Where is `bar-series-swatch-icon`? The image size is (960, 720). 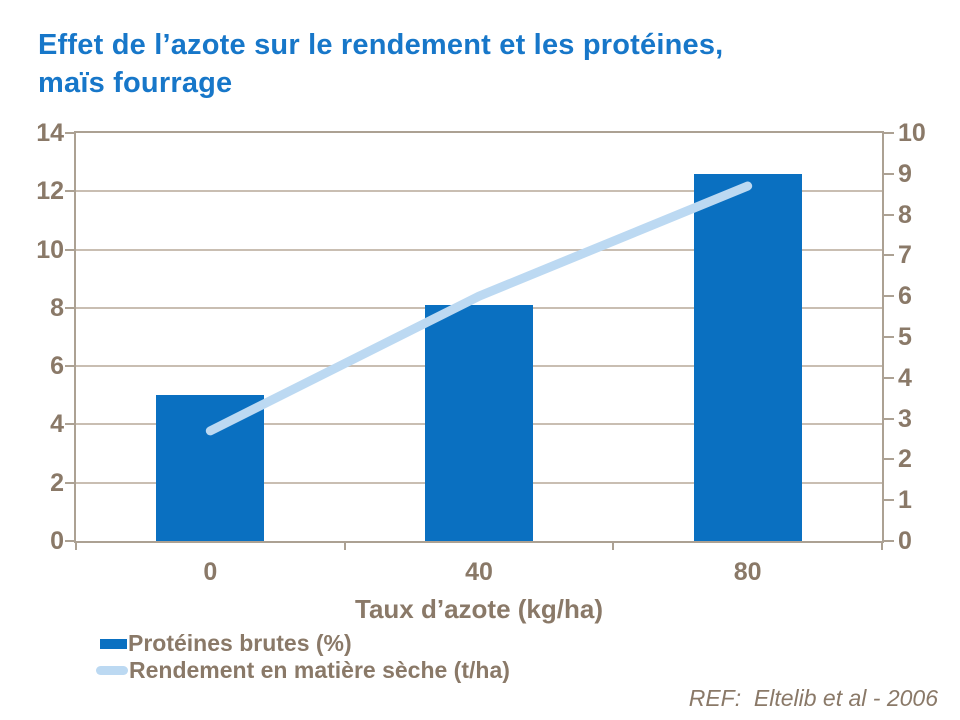 bar-series-swatch-icon is located at coordinates (113, 643).